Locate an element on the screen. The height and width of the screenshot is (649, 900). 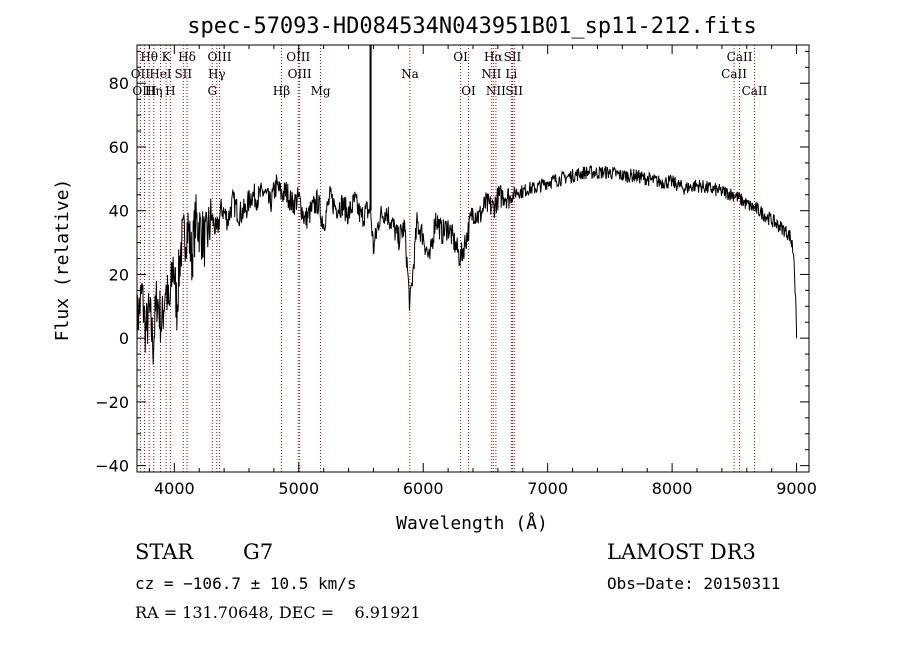
y-tick-label-5: 60 is located at coordinates (119, 147).